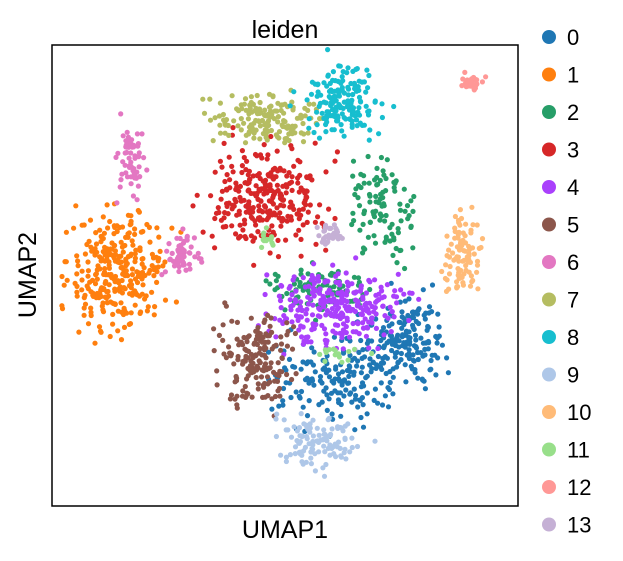 This screenshot has width=623, height=561. What do you see at coordinates (28, 275) in the screenshot?
I see `y-axis-label: UMAP2` at bounding box center [28, 275].